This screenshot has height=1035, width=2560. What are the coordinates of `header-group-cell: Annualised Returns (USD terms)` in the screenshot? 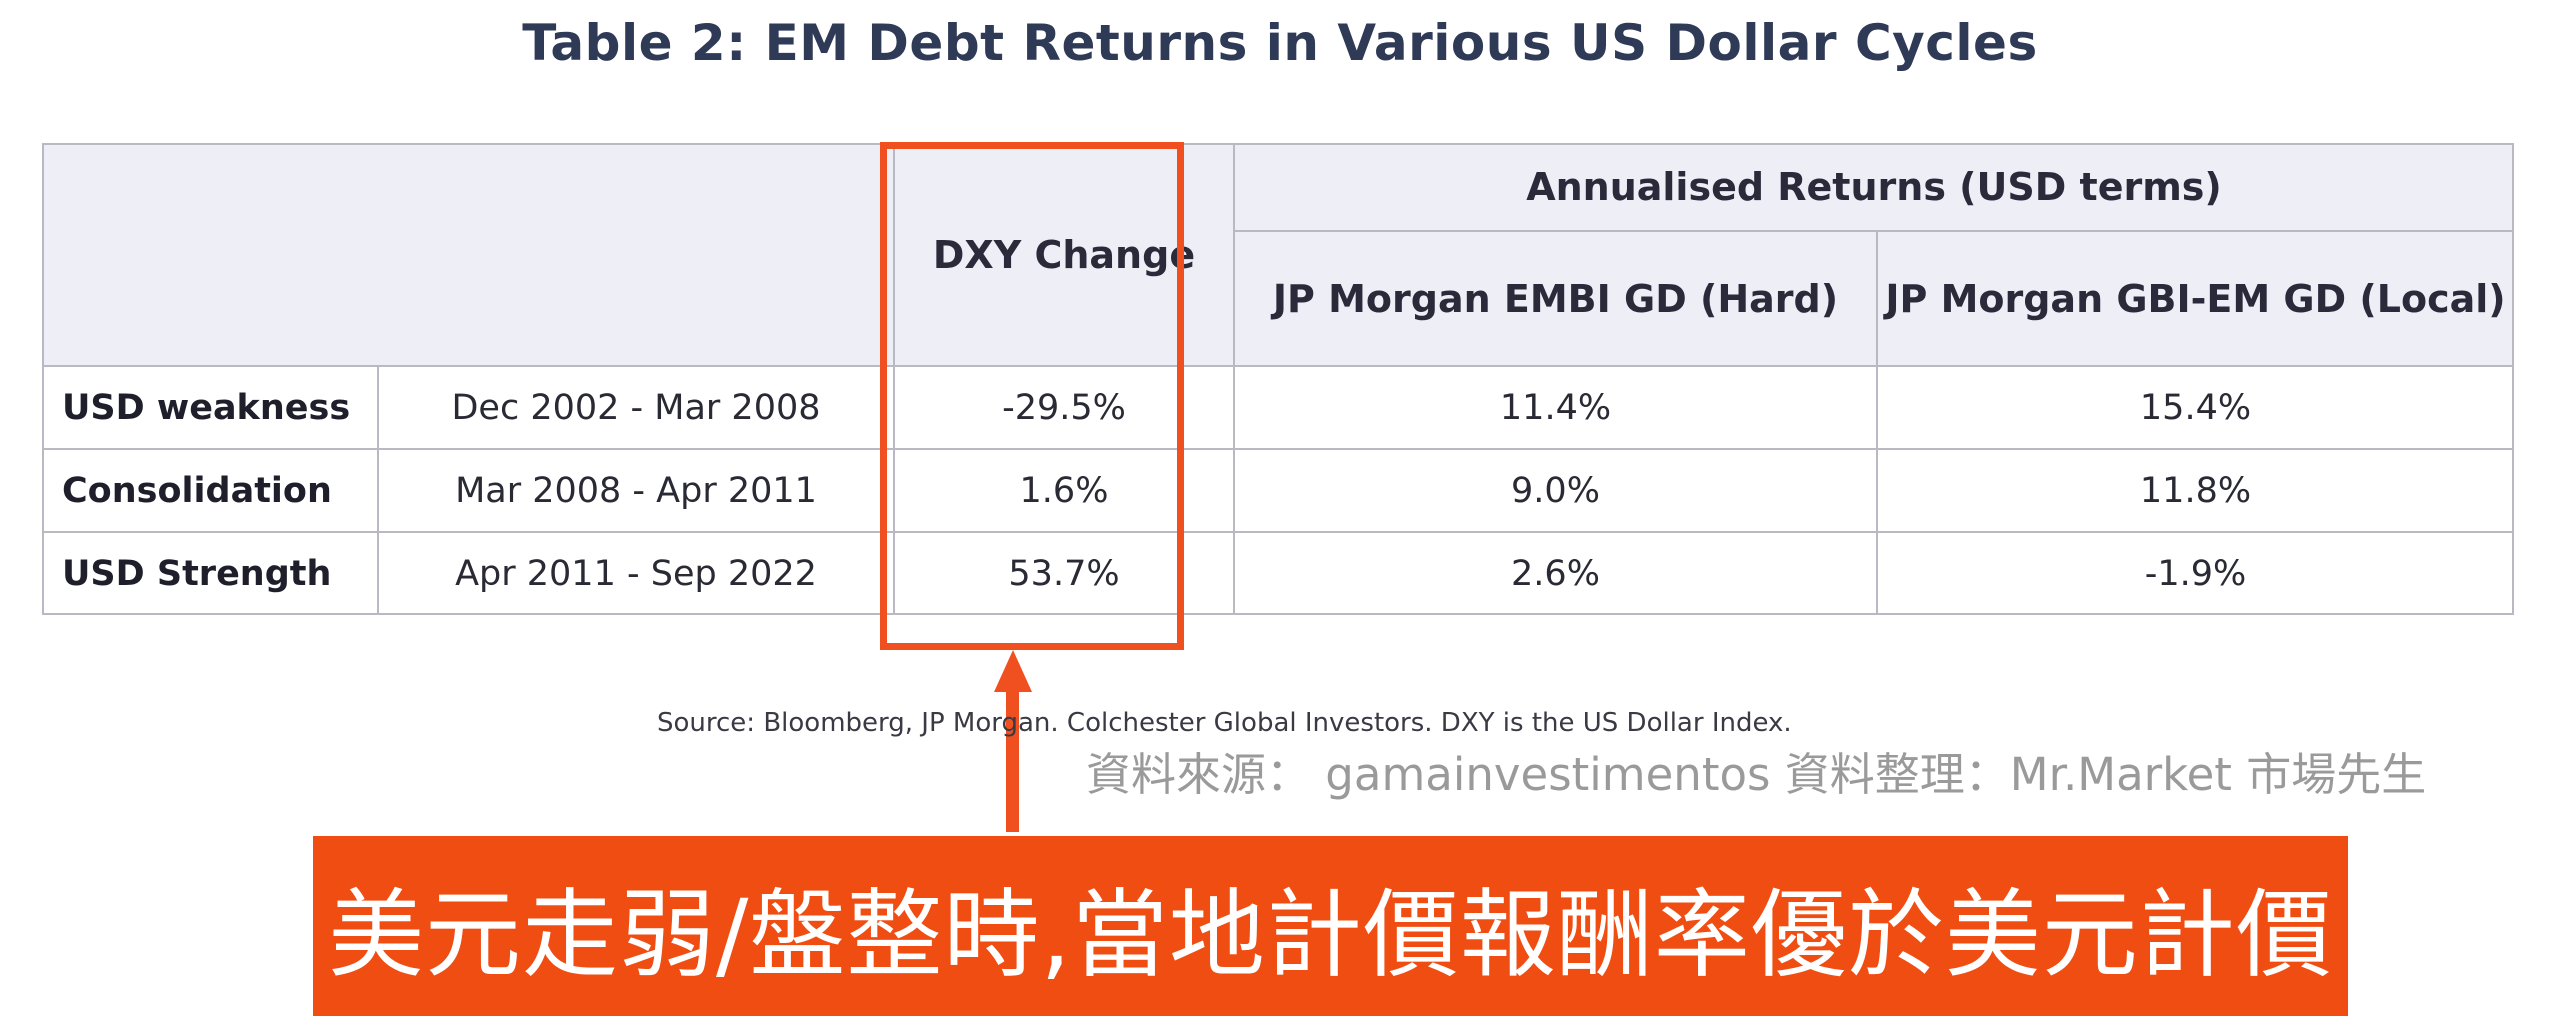 It's located at (1874, 187).